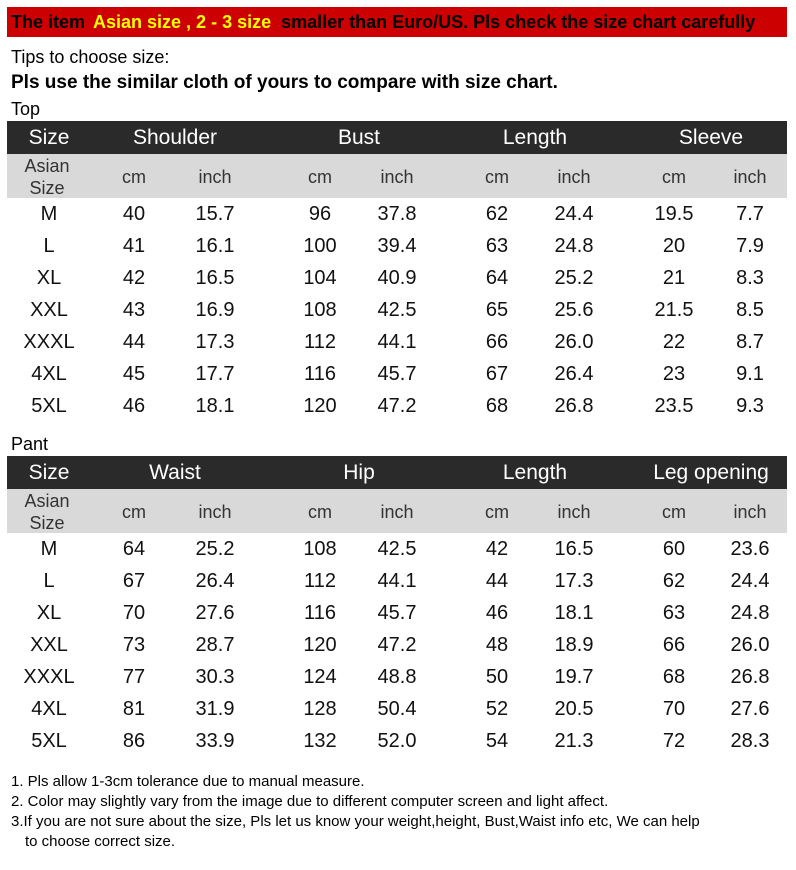  Describe the element at coordinates (49, 709) in the screenshot. I see `cell-size: 4XL` at that location.